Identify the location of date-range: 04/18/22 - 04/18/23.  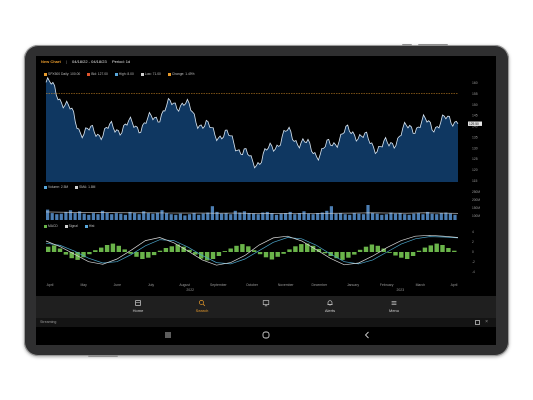
(89, 61).